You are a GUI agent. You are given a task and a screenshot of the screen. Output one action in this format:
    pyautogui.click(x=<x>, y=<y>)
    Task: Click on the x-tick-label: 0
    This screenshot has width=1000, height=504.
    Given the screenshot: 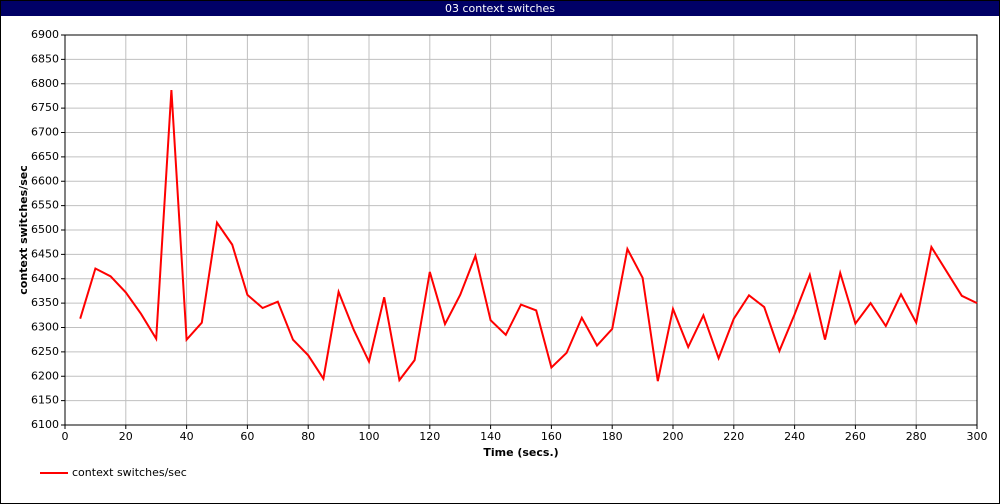 What is the action you would take?
    pyautogui.click(x=65, y=436)
    